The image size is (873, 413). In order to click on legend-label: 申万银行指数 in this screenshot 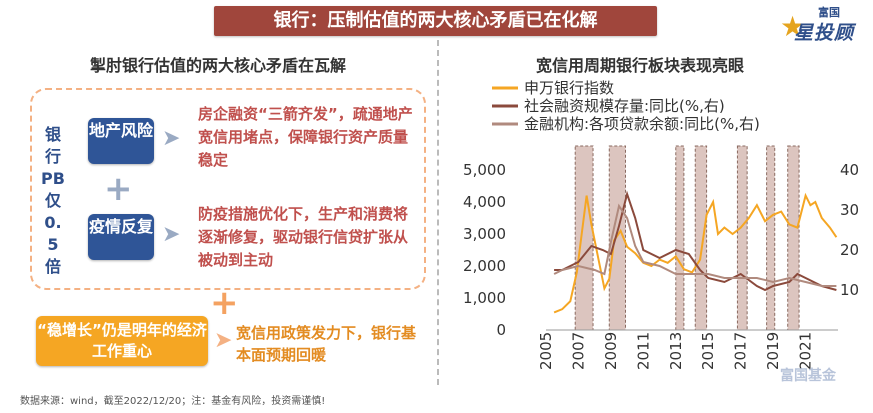, I will do `click(569, 88)`.